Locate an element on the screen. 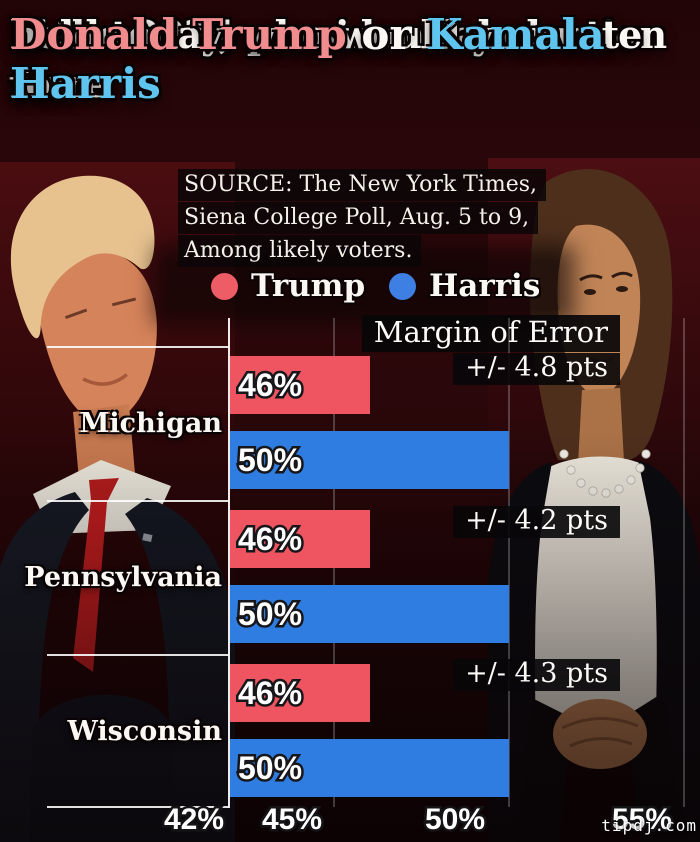 This screenshot has height=842, width=700. title-line-2: held today, who would you vote for is located at coordinates (326, 59).